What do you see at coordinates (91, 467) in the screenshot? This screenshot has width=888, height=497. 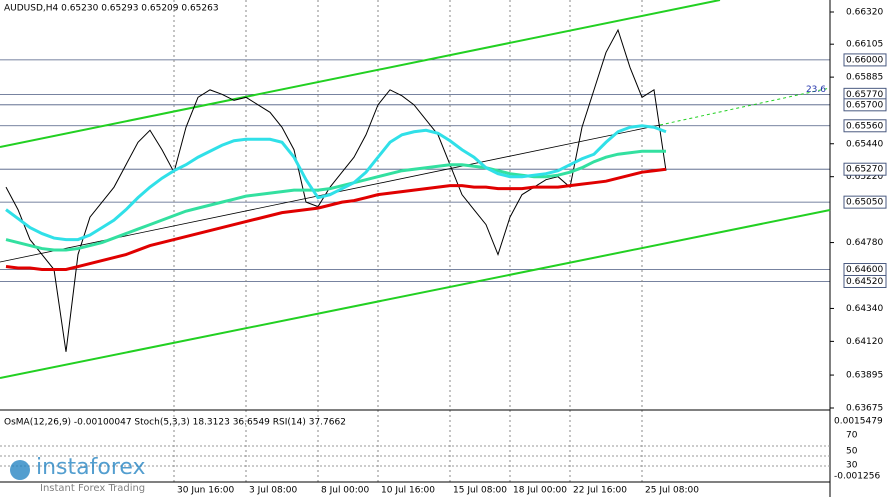 I see `watermark-brand: instaforex` at bounding box center [91, 467].